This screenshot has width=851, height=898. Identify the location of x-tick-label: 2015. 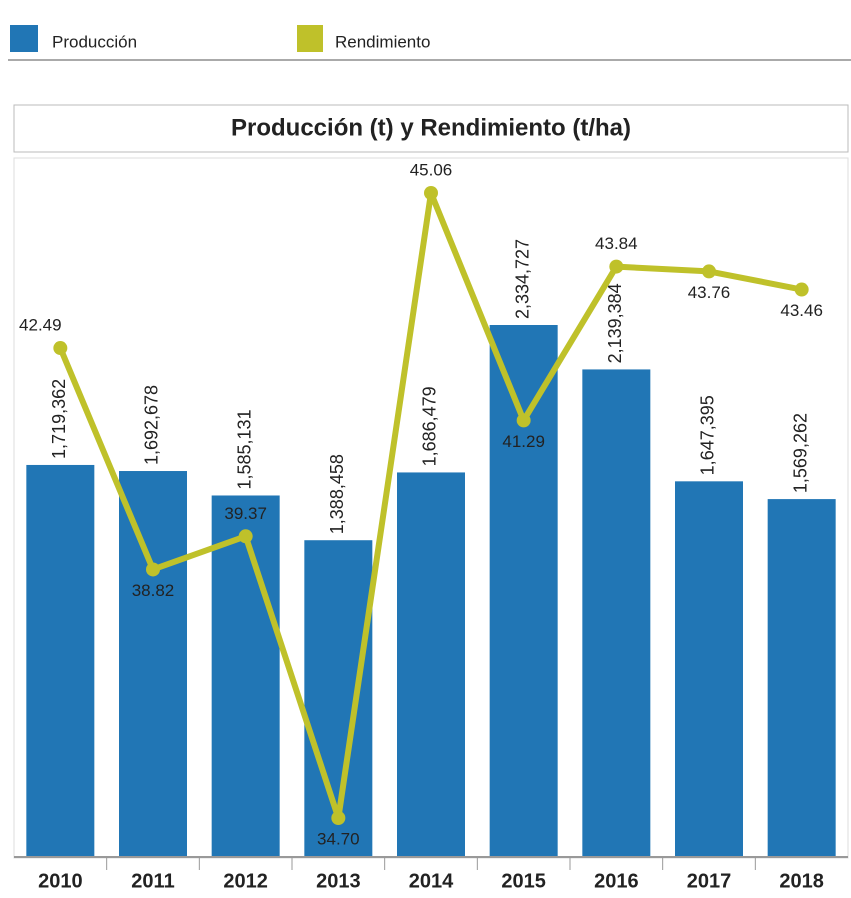
(523, 881).